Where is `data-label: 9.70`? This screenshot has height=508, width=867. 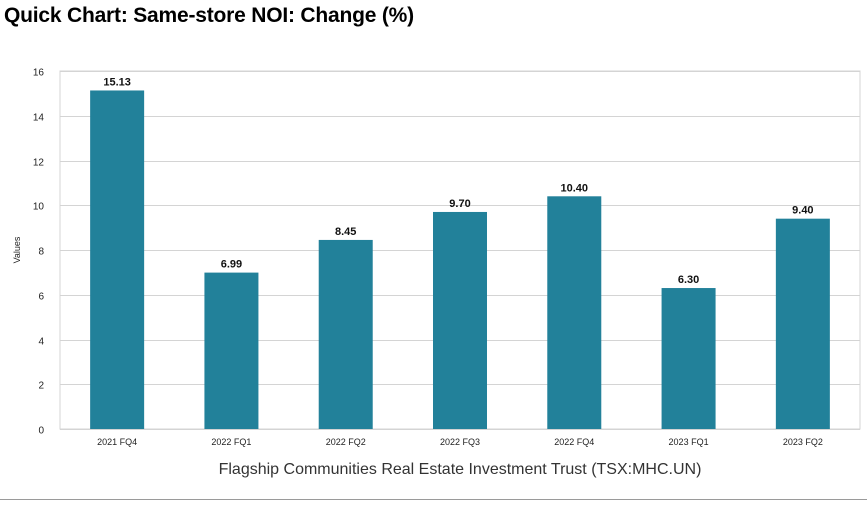 data-label: 9.70 is located at coordinates (459, 204).